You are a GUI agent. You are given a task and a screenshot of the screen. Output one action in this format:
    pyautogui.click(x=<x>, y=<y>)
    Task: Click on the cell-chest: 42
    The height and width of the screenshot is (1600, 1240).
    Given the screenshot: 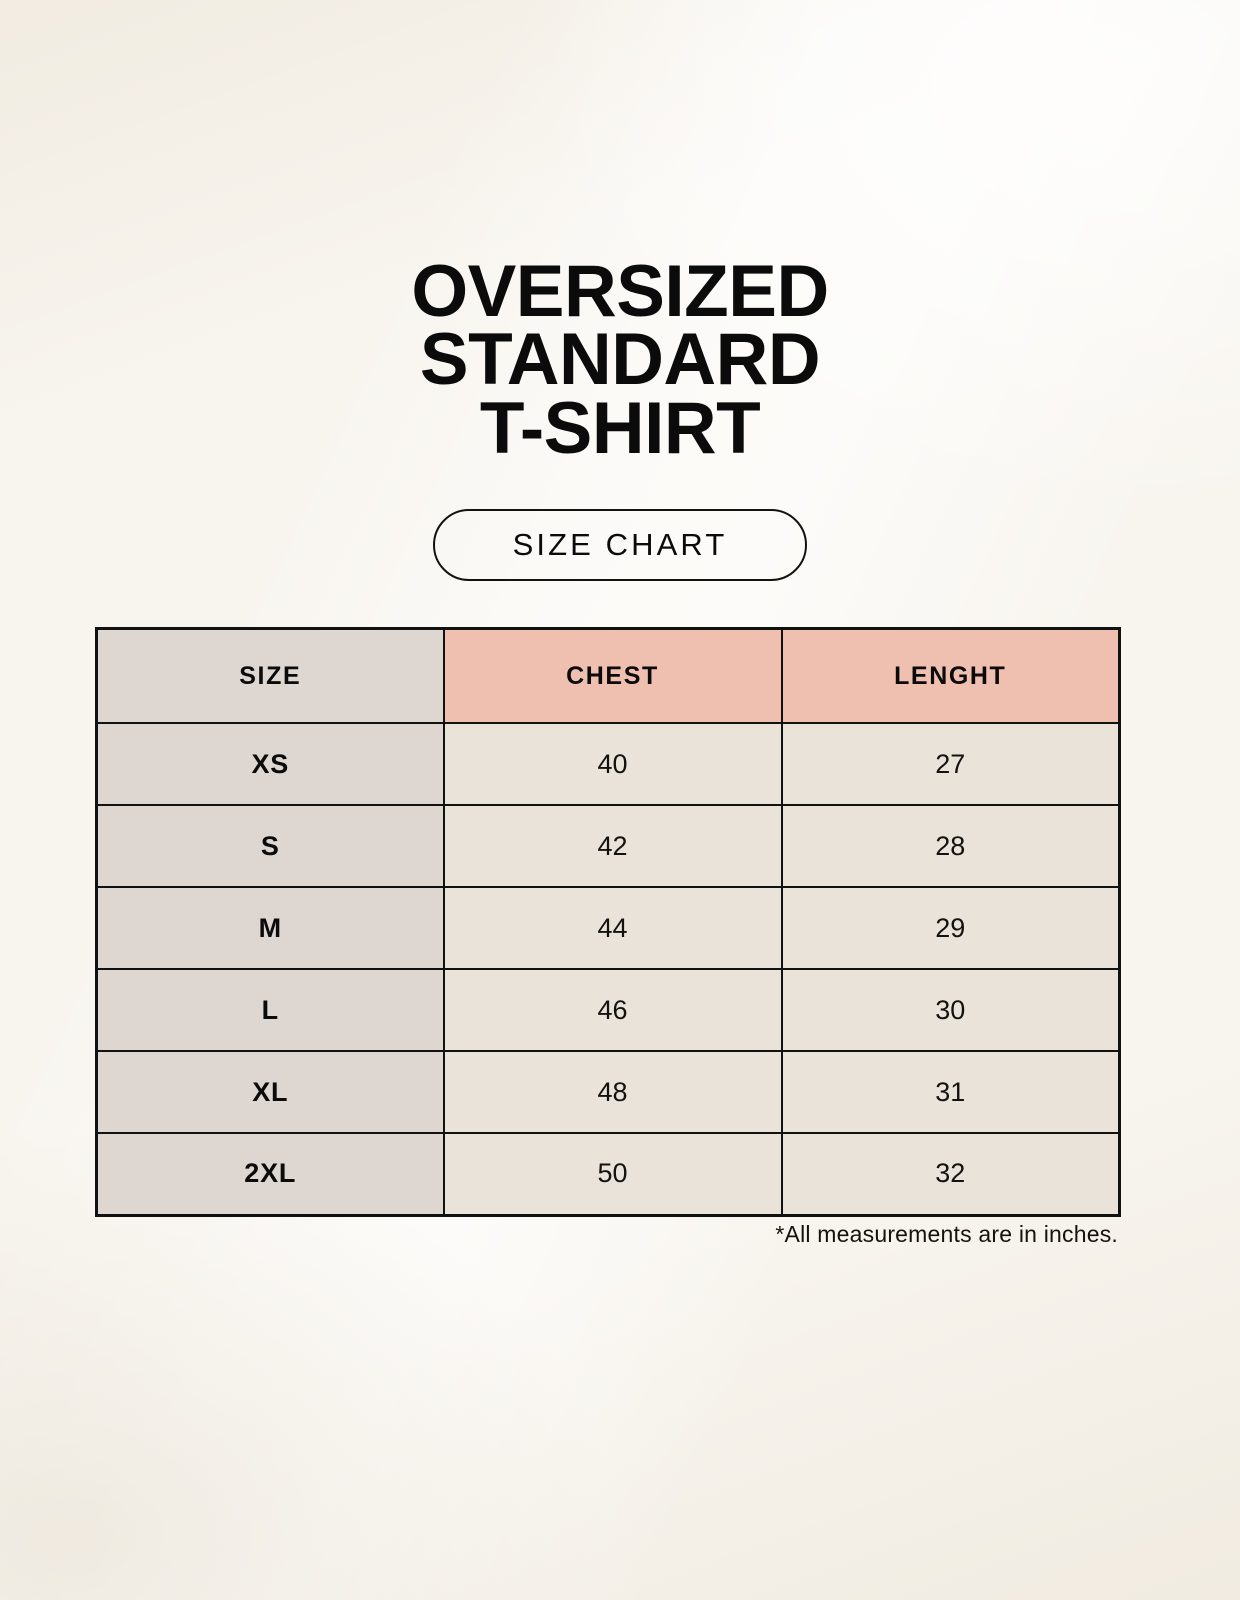 What is the action you would take?
    pyautogui.click(x=612, y=846)
    